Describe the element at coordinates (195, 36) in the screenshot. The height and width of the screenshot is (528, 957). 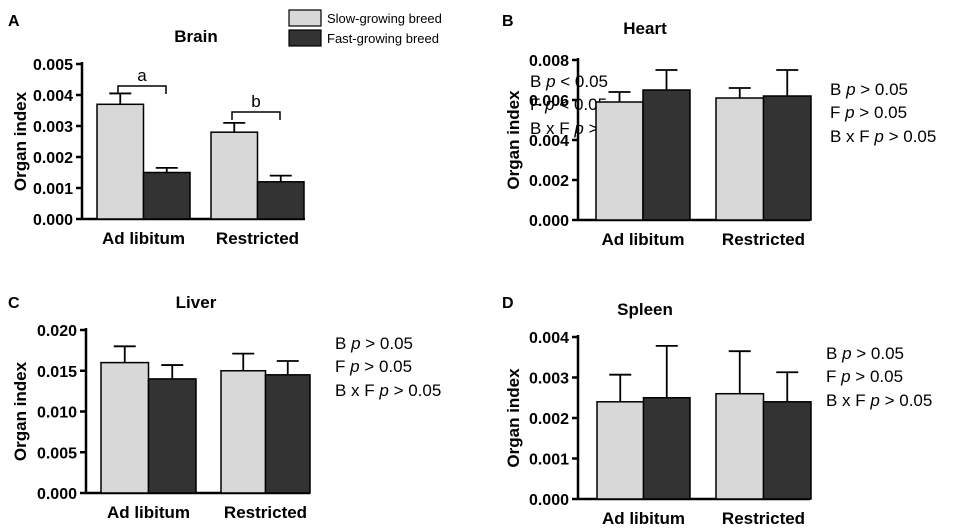
I see `chart-title: Brain` at that location.